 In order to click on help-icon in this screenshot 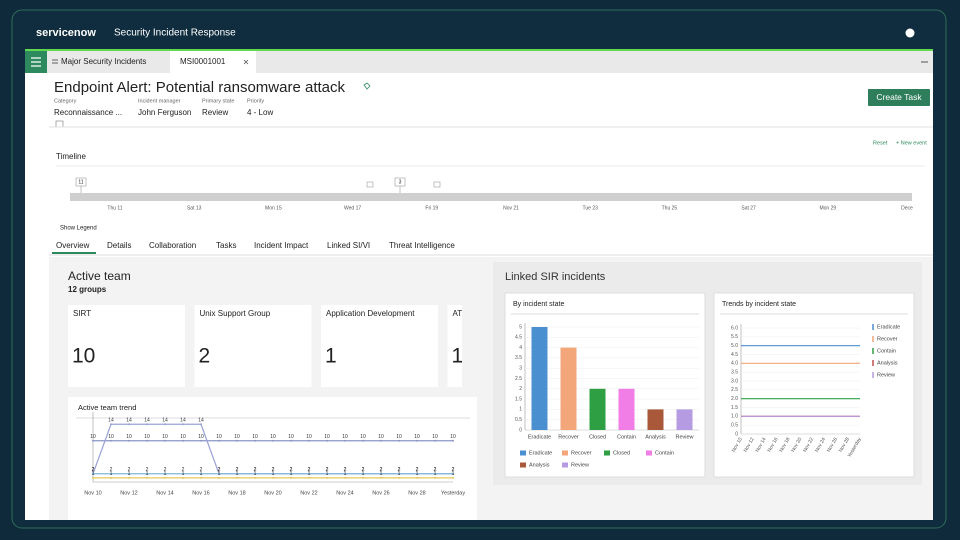, I will do `click(910, 33)`.